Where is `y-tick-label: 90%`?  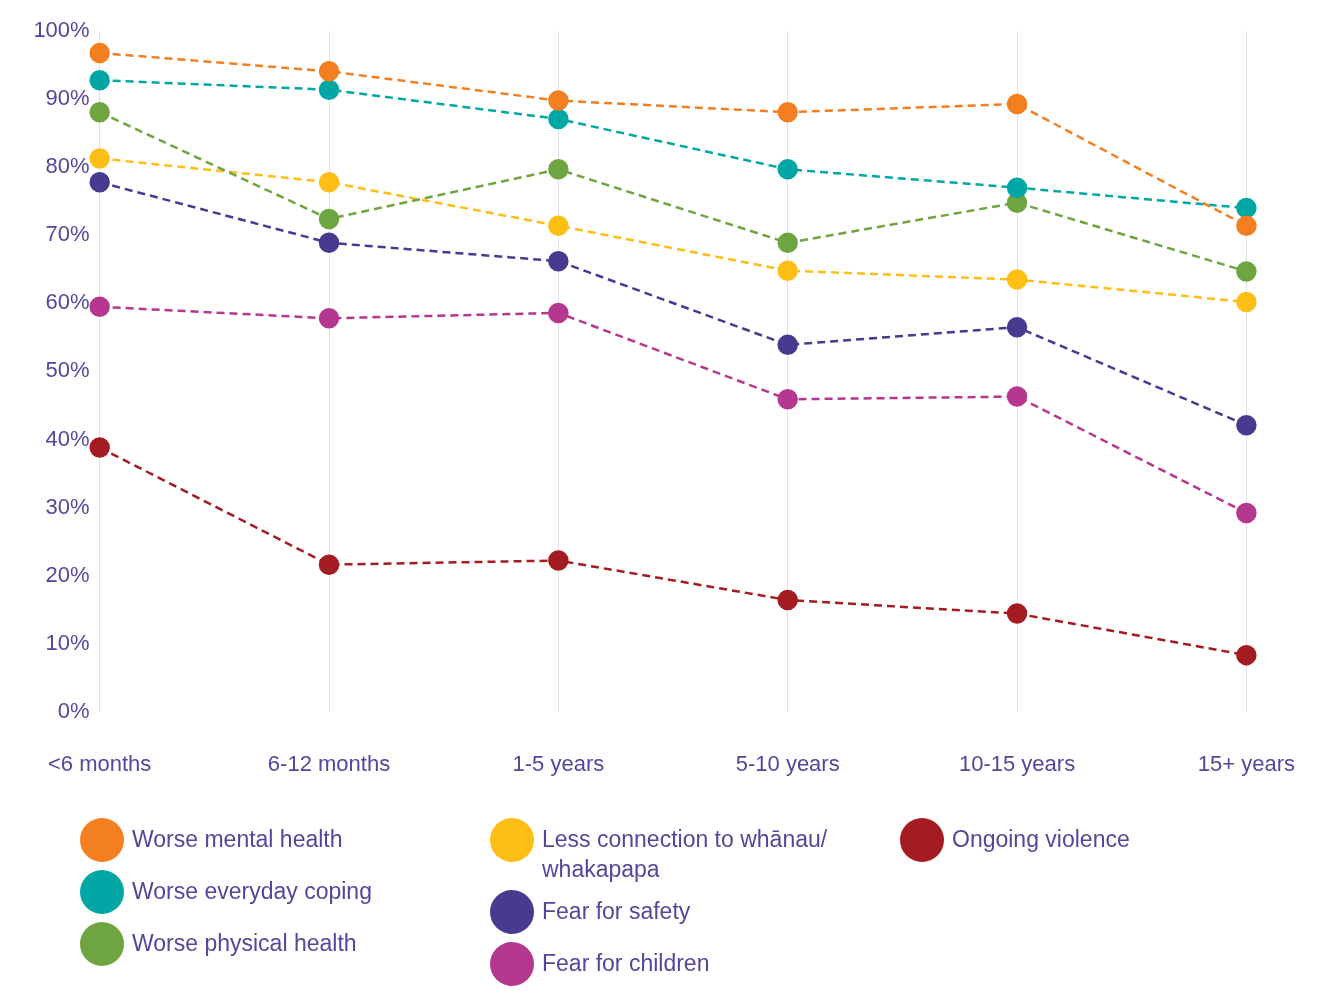
y-tick-label: 90% is located at coordinates (67, 98).